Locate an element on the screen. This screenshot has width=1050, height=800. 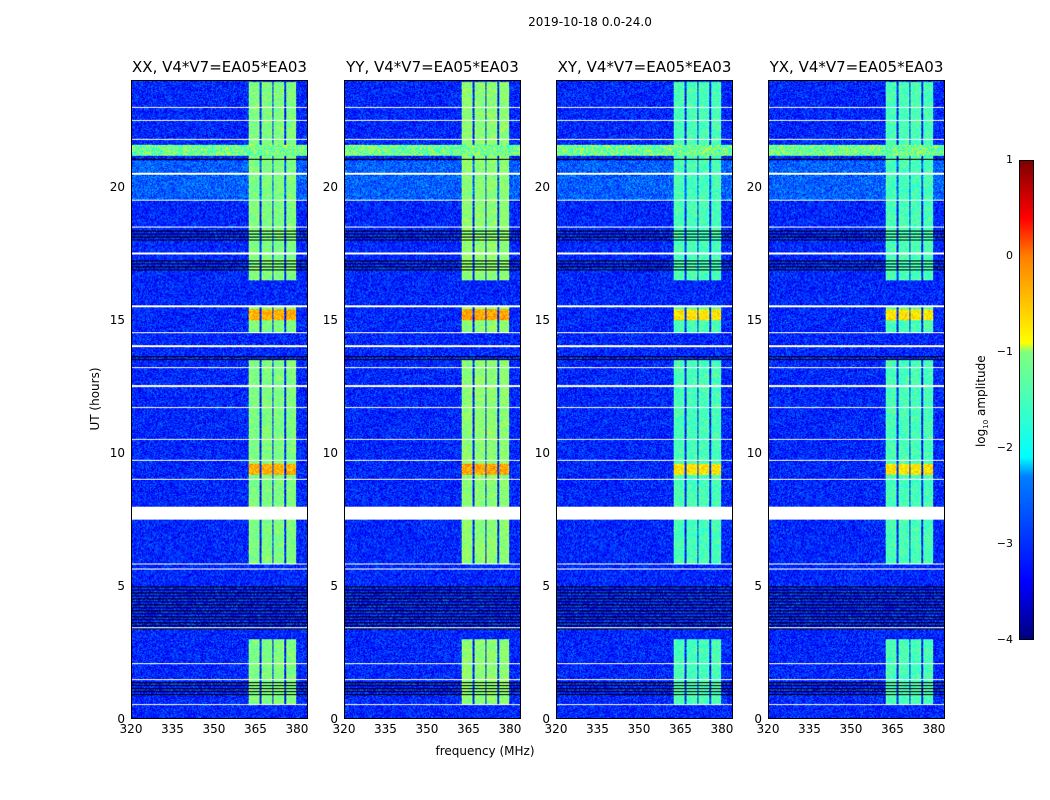
panel-0: XX, V4*V7=EA05*EA03 is located at coordinates (219, 388).